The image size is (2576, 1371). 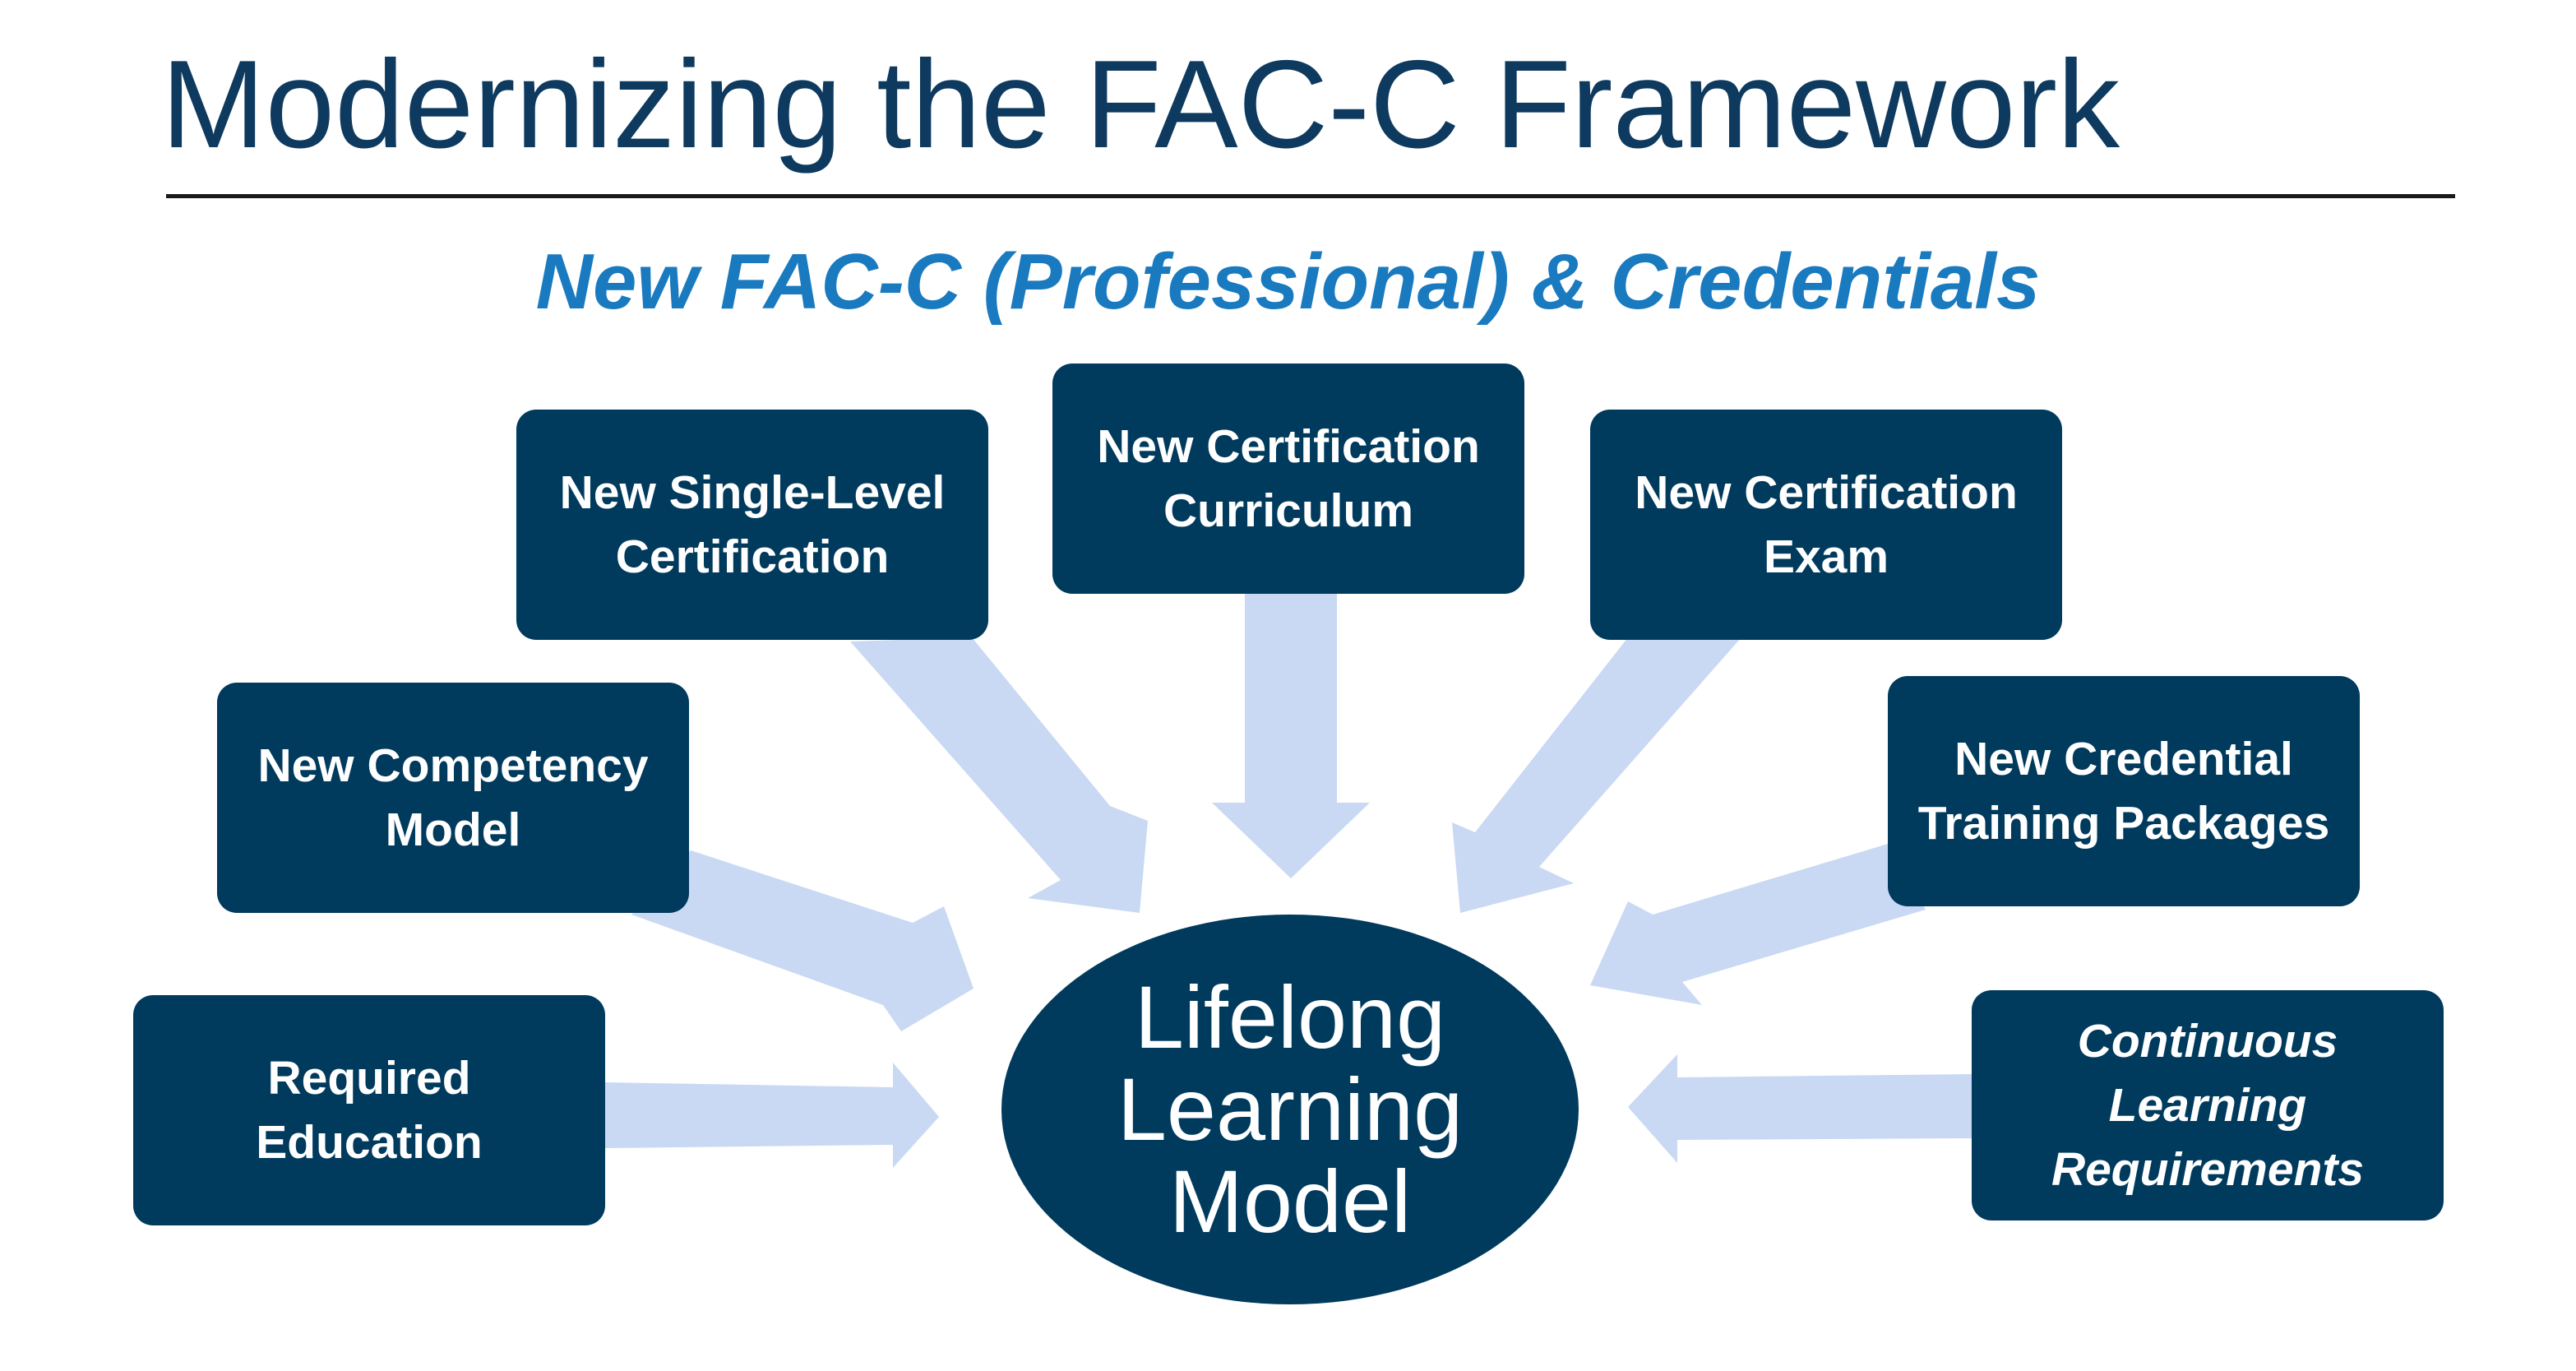 What do you see at coordinates (1758, 924) in the screenshot?
I see `arrow-credential-training-packages` at bounding box center [1758, 924].